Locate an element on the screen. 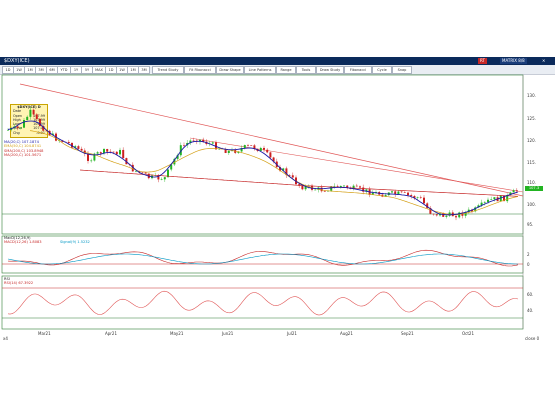 This screenshot has width=555, height=400. legend-ma200: MA(200,C) 101.5671 is located at coordinates (23, 155).